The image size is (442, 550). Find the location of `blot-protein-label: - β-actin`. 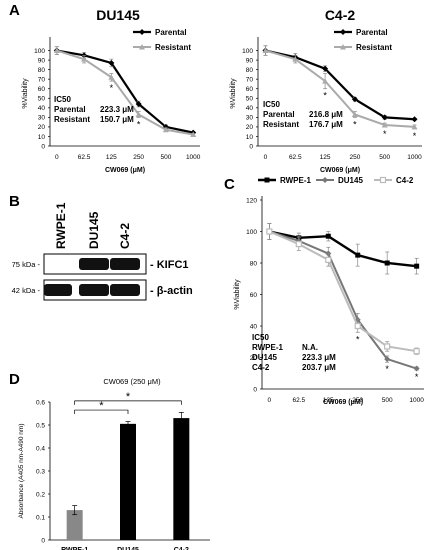

blot-protein-label: - β-actin is located at coordinates (171, 291).